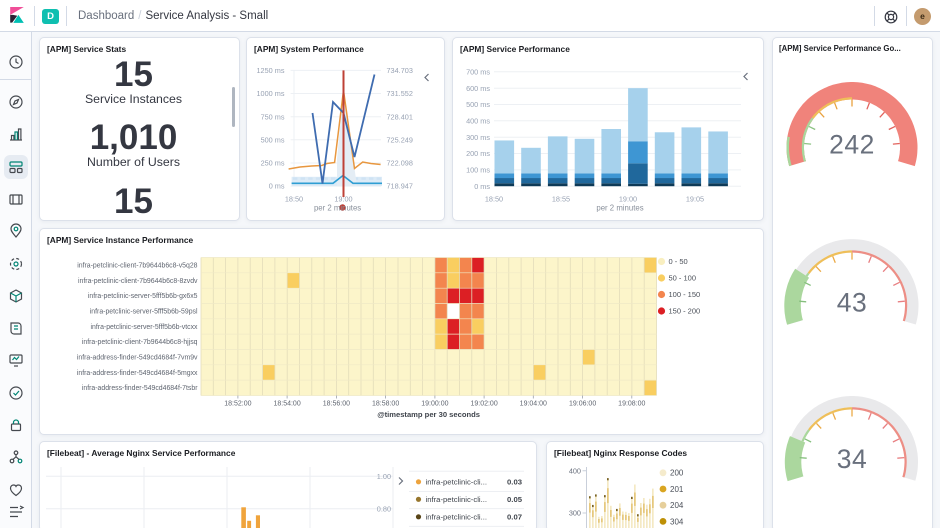 This screenshot has height=528, width=940. I want to click on svg-text: 731.552, so click(400, 93).